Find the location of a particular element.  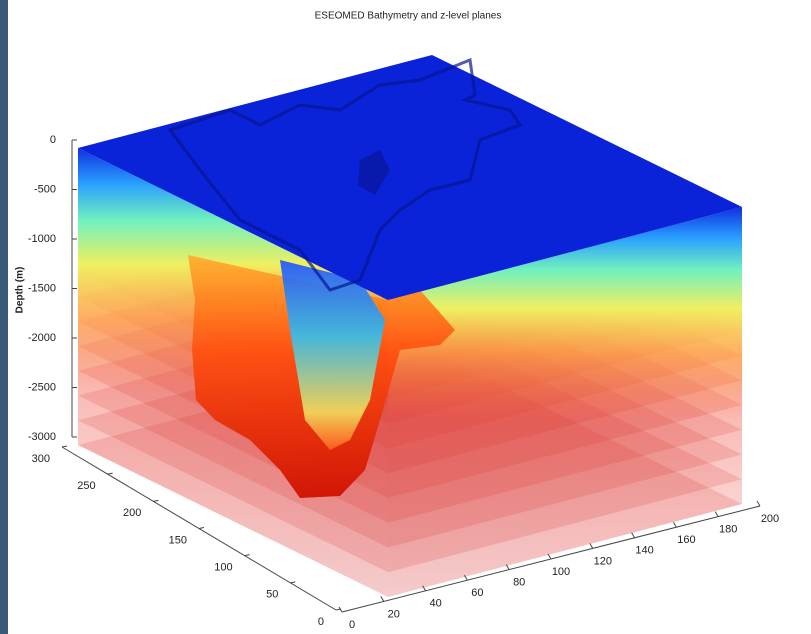

y-tick-label: 20 is located at coordinates (394, 614).